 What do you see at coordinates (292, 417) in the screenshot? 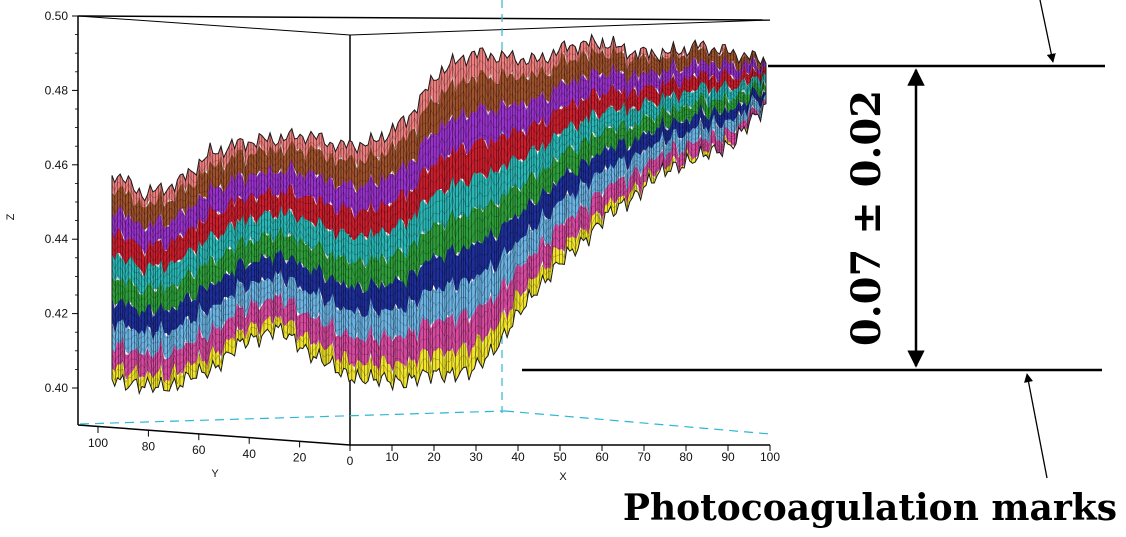
I see `floor-dashed-back` at bounding box center [292, 417].